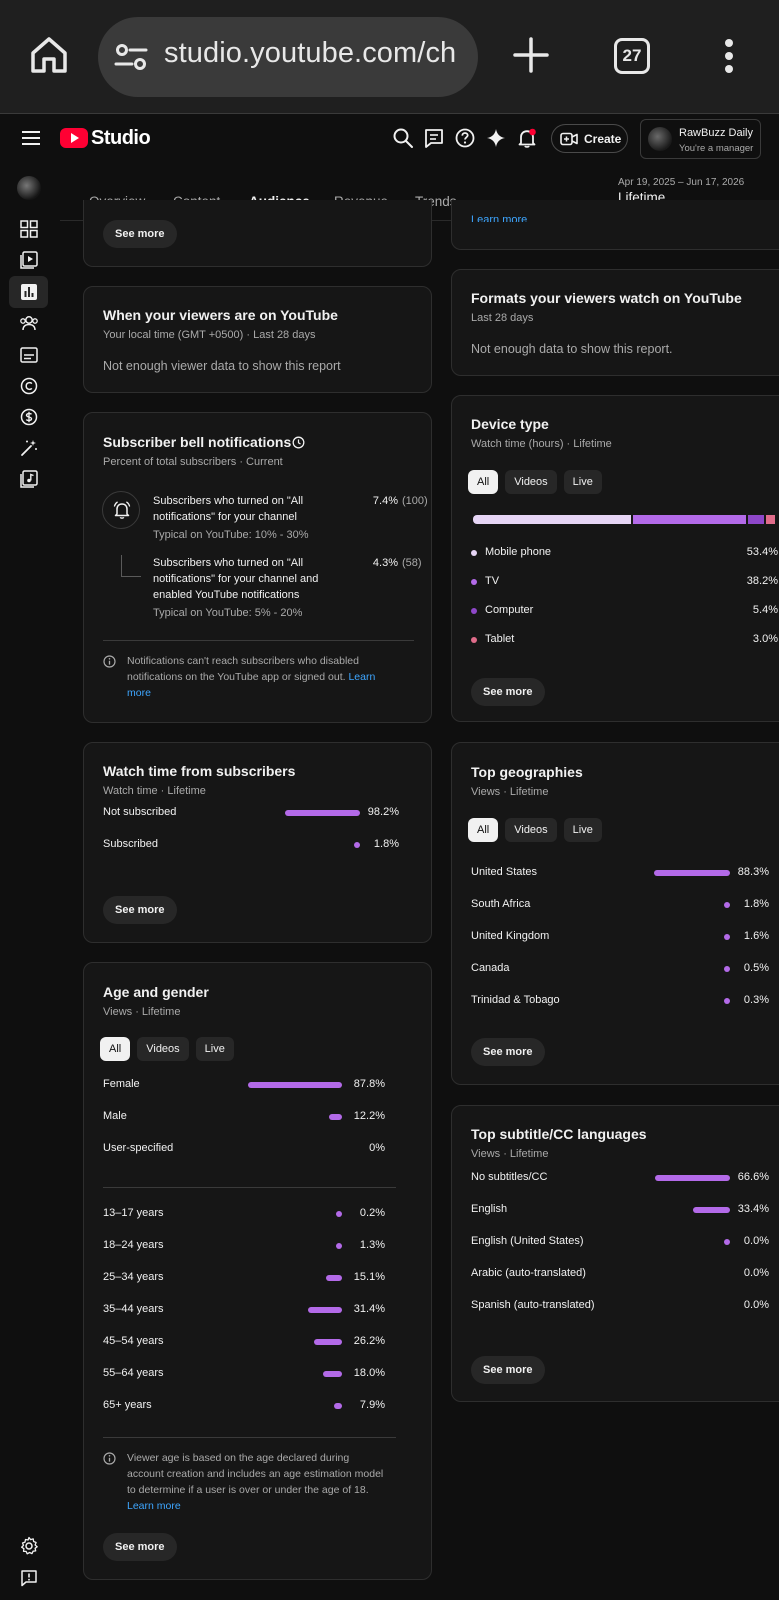 Image resolution: width=779 pixels, height=1600 pixels. I want to click on card-subtitle: Watch time (hours) · Lifetime, so click(541, 444).